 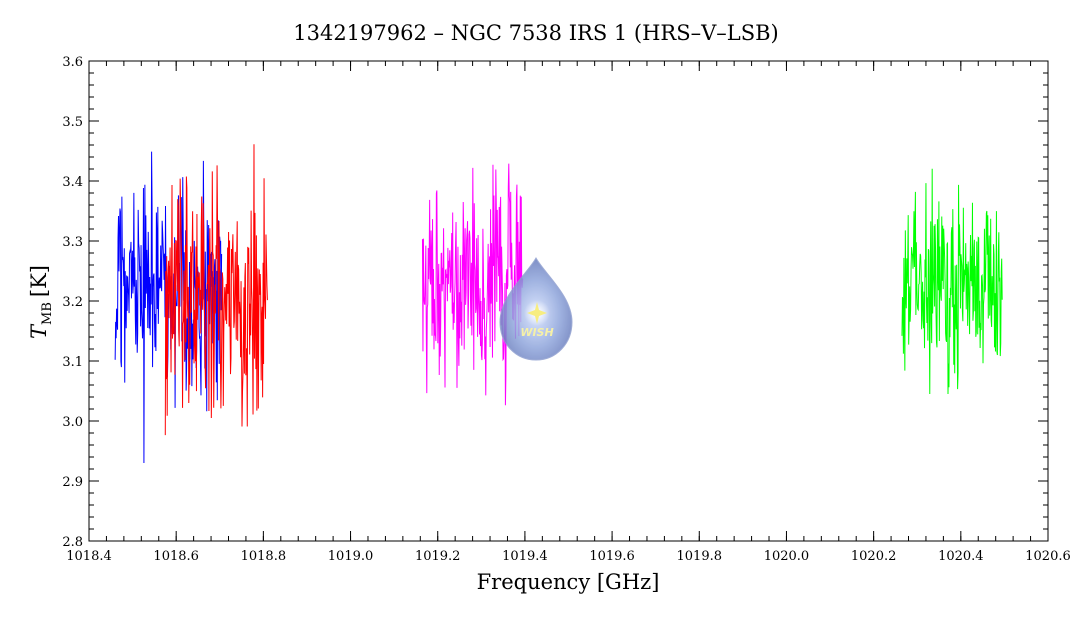 I want to click on y-tick-label: 3.3, so click(x=72, y=242).